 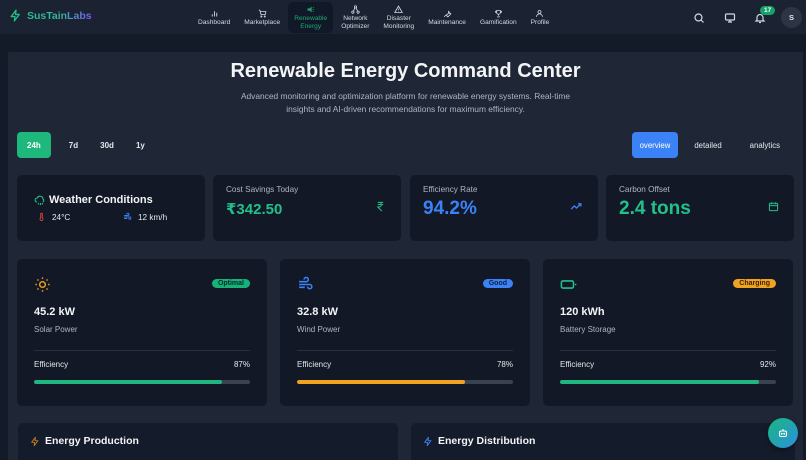 What do you see at coordinates (241, 364) in the screenshot?
I see `efficiency-value: 87%` at bounding box center [241, 364].